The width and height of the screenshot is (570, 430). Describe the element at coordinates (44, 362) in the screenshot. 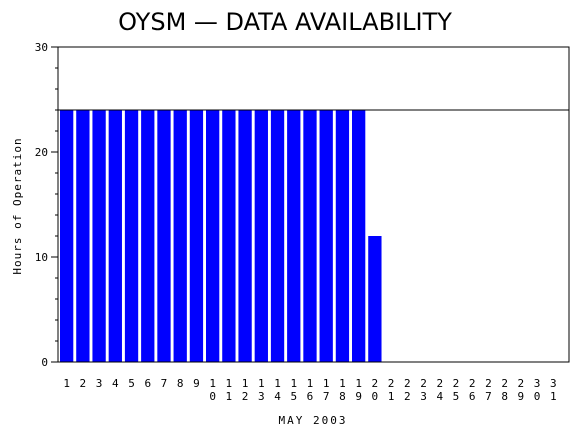

I see `y-tick-label: 0` at that location.